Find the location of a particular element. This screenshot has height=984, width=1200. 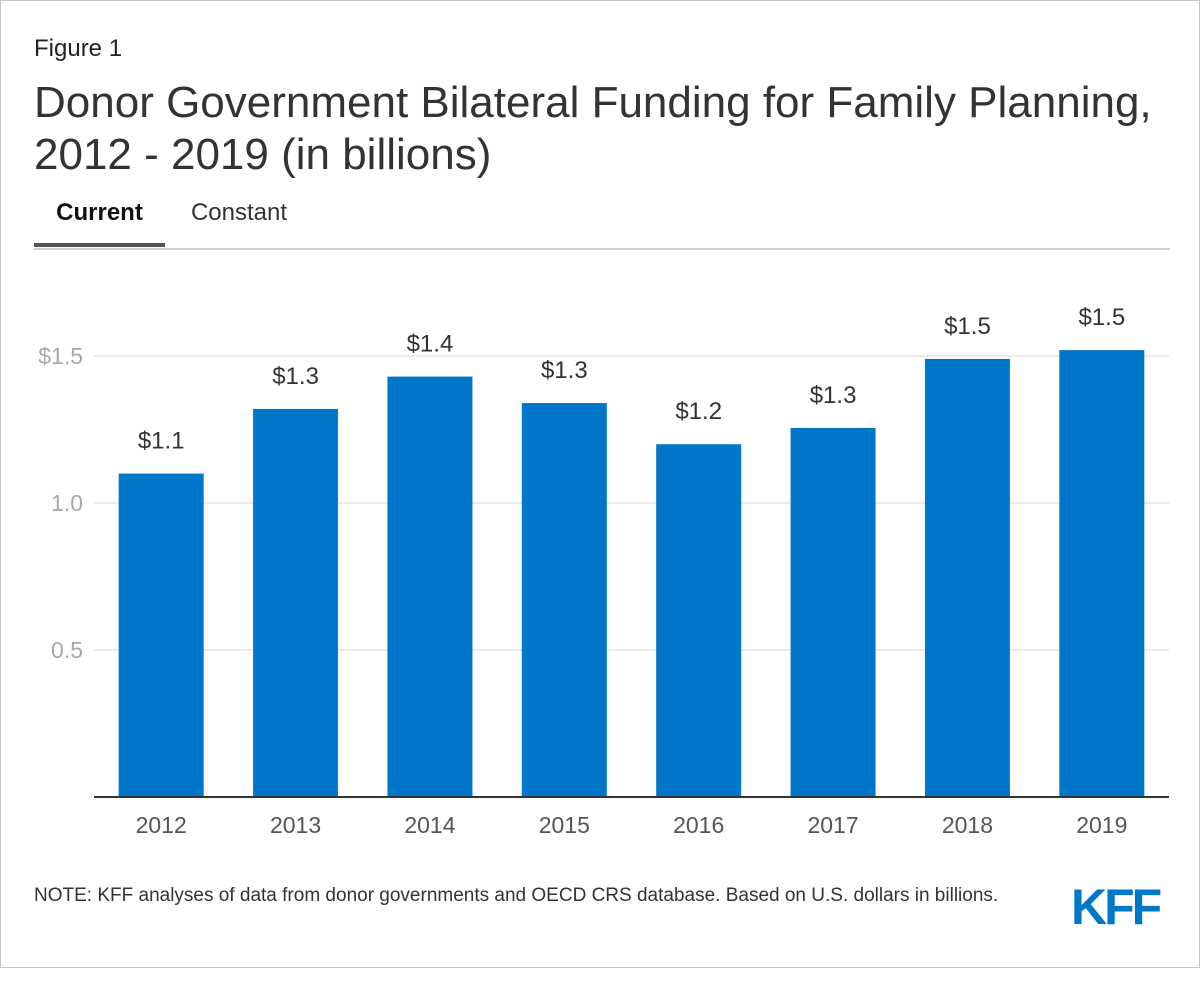

kff-logo: KFF is located at coordinates (1117, 906).